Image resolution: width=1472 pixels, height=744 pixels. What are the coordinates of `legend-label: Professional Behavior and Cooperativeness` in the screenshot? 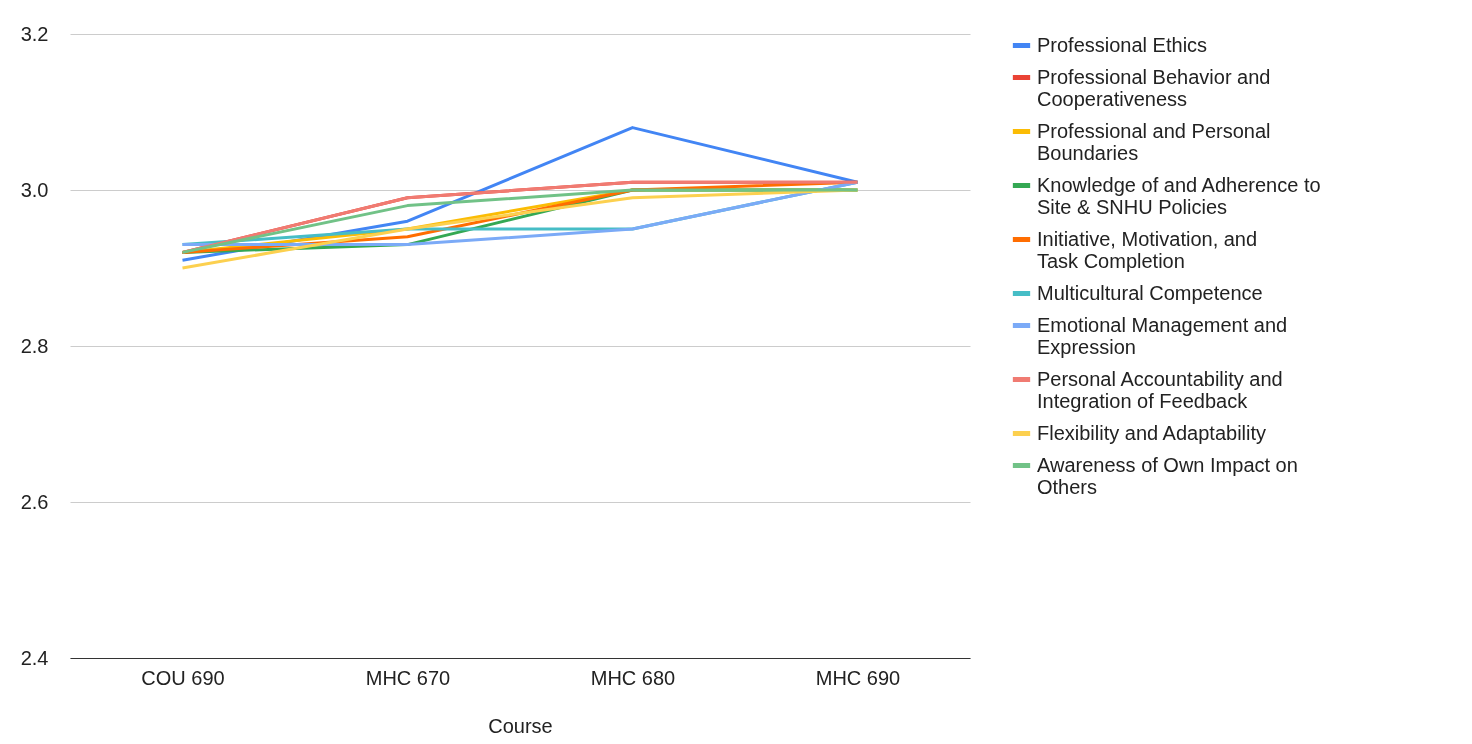 It's located at (1154, 87).